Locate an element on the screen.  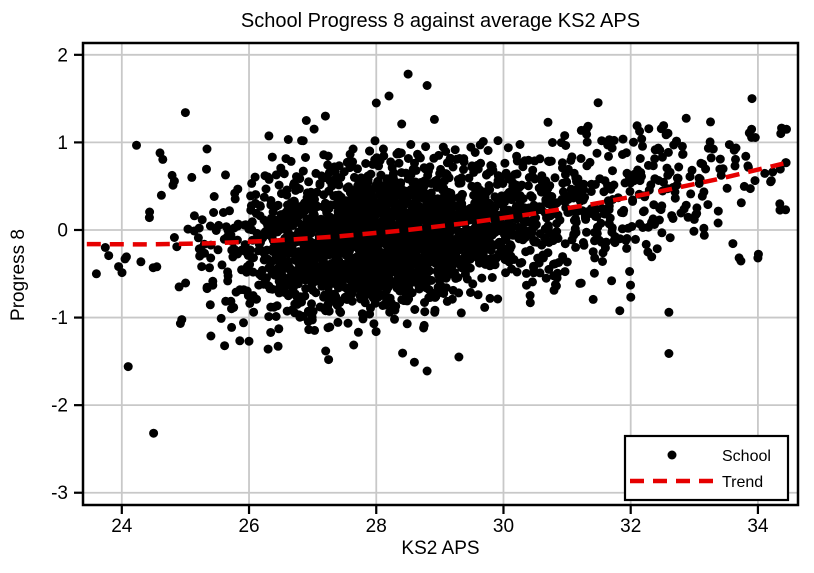
x-tick-label: 28 is located at coordinates (376, 526).